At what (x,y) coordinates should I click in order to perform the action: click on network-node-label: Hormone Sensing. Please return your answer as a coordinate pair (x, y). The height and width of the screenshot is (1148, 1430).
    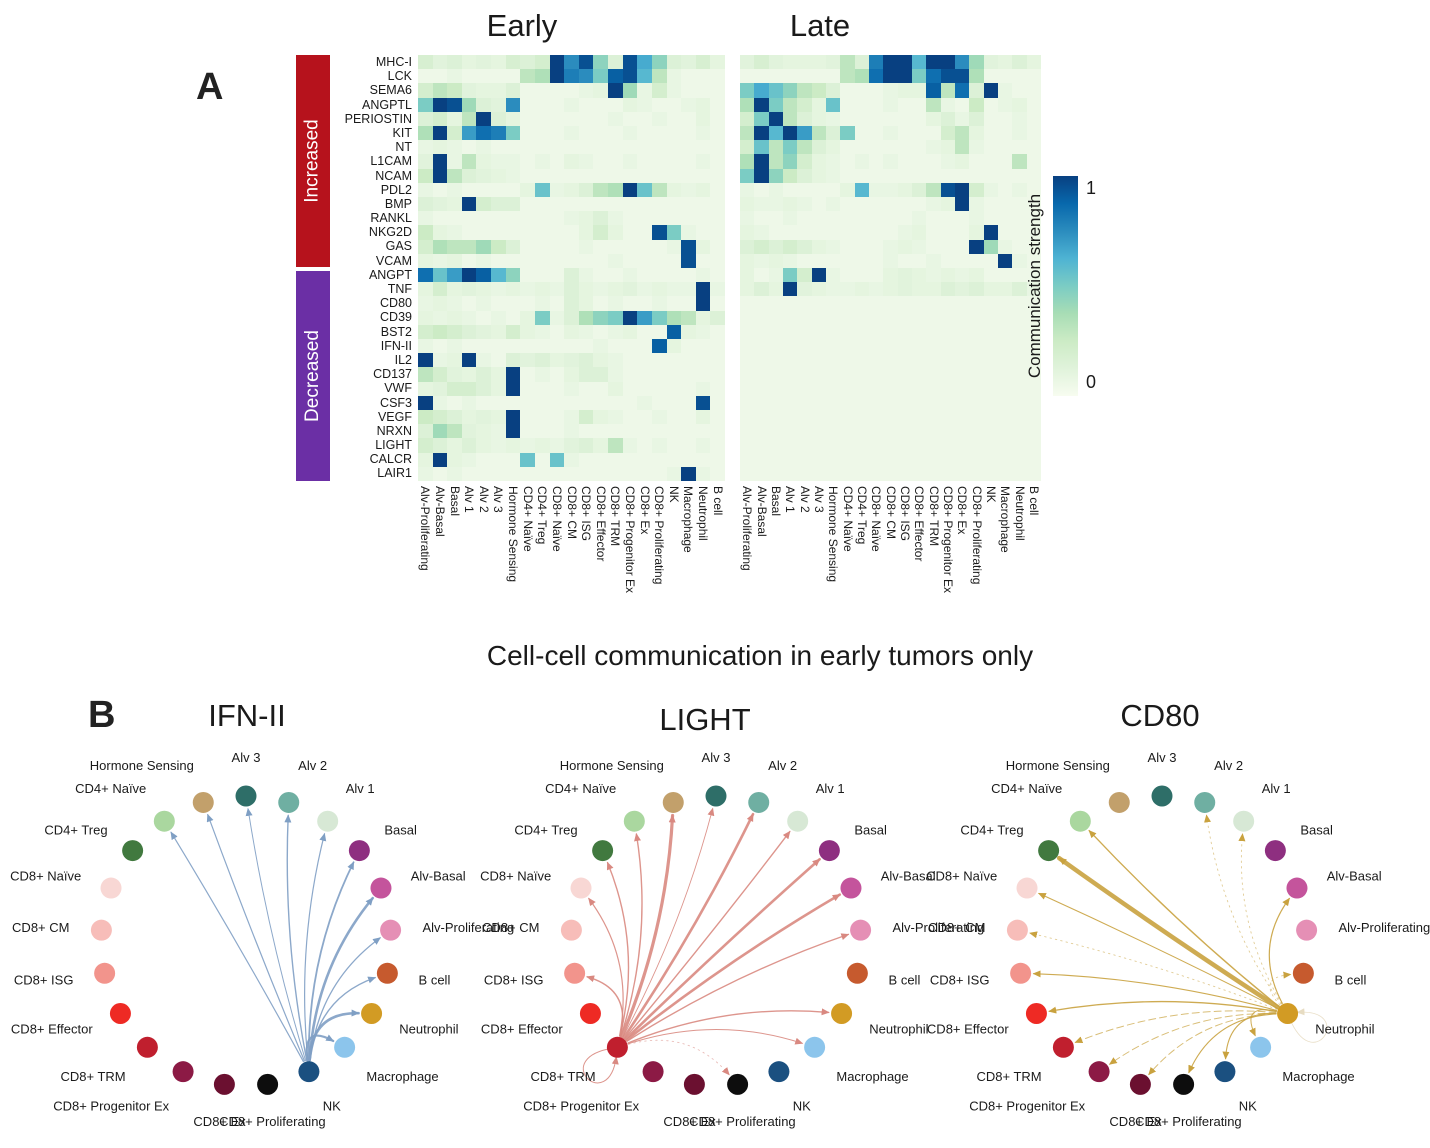
    Looking at the image, I should click on (612, 765).